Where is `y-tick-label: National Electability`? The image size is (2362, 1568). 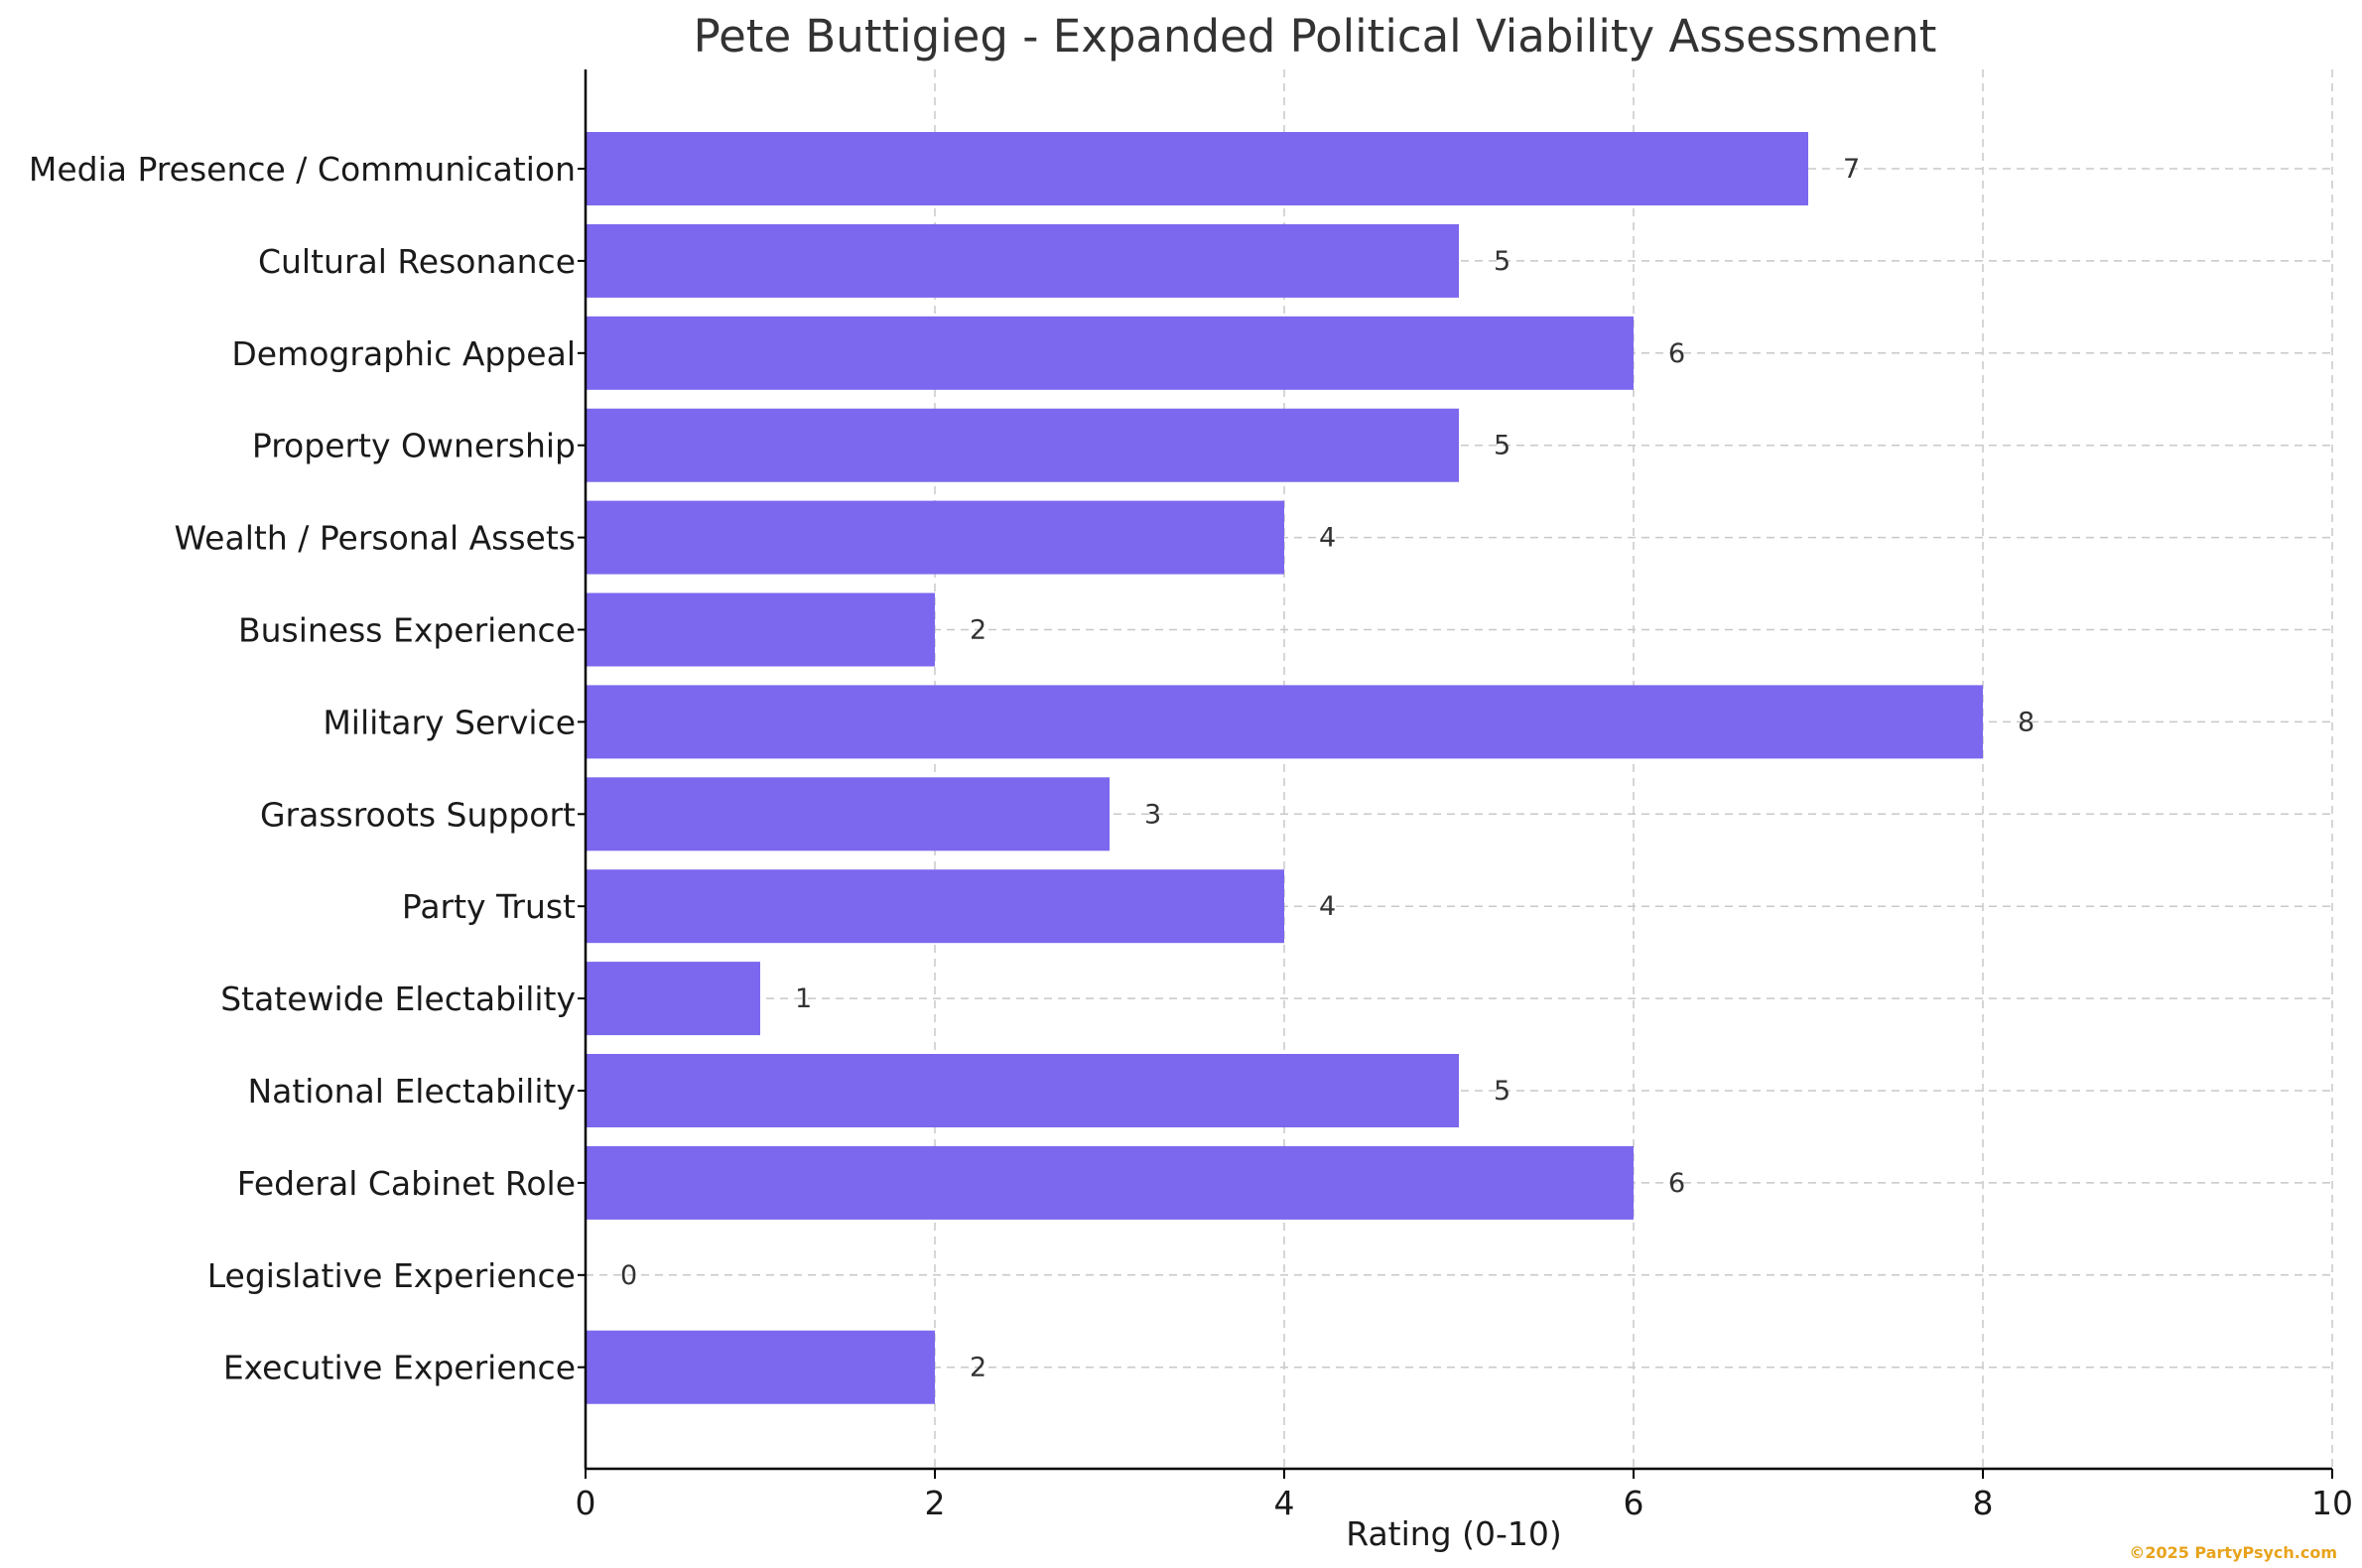 y-tick-label: National Electability is located at coordinates (411, 1091).